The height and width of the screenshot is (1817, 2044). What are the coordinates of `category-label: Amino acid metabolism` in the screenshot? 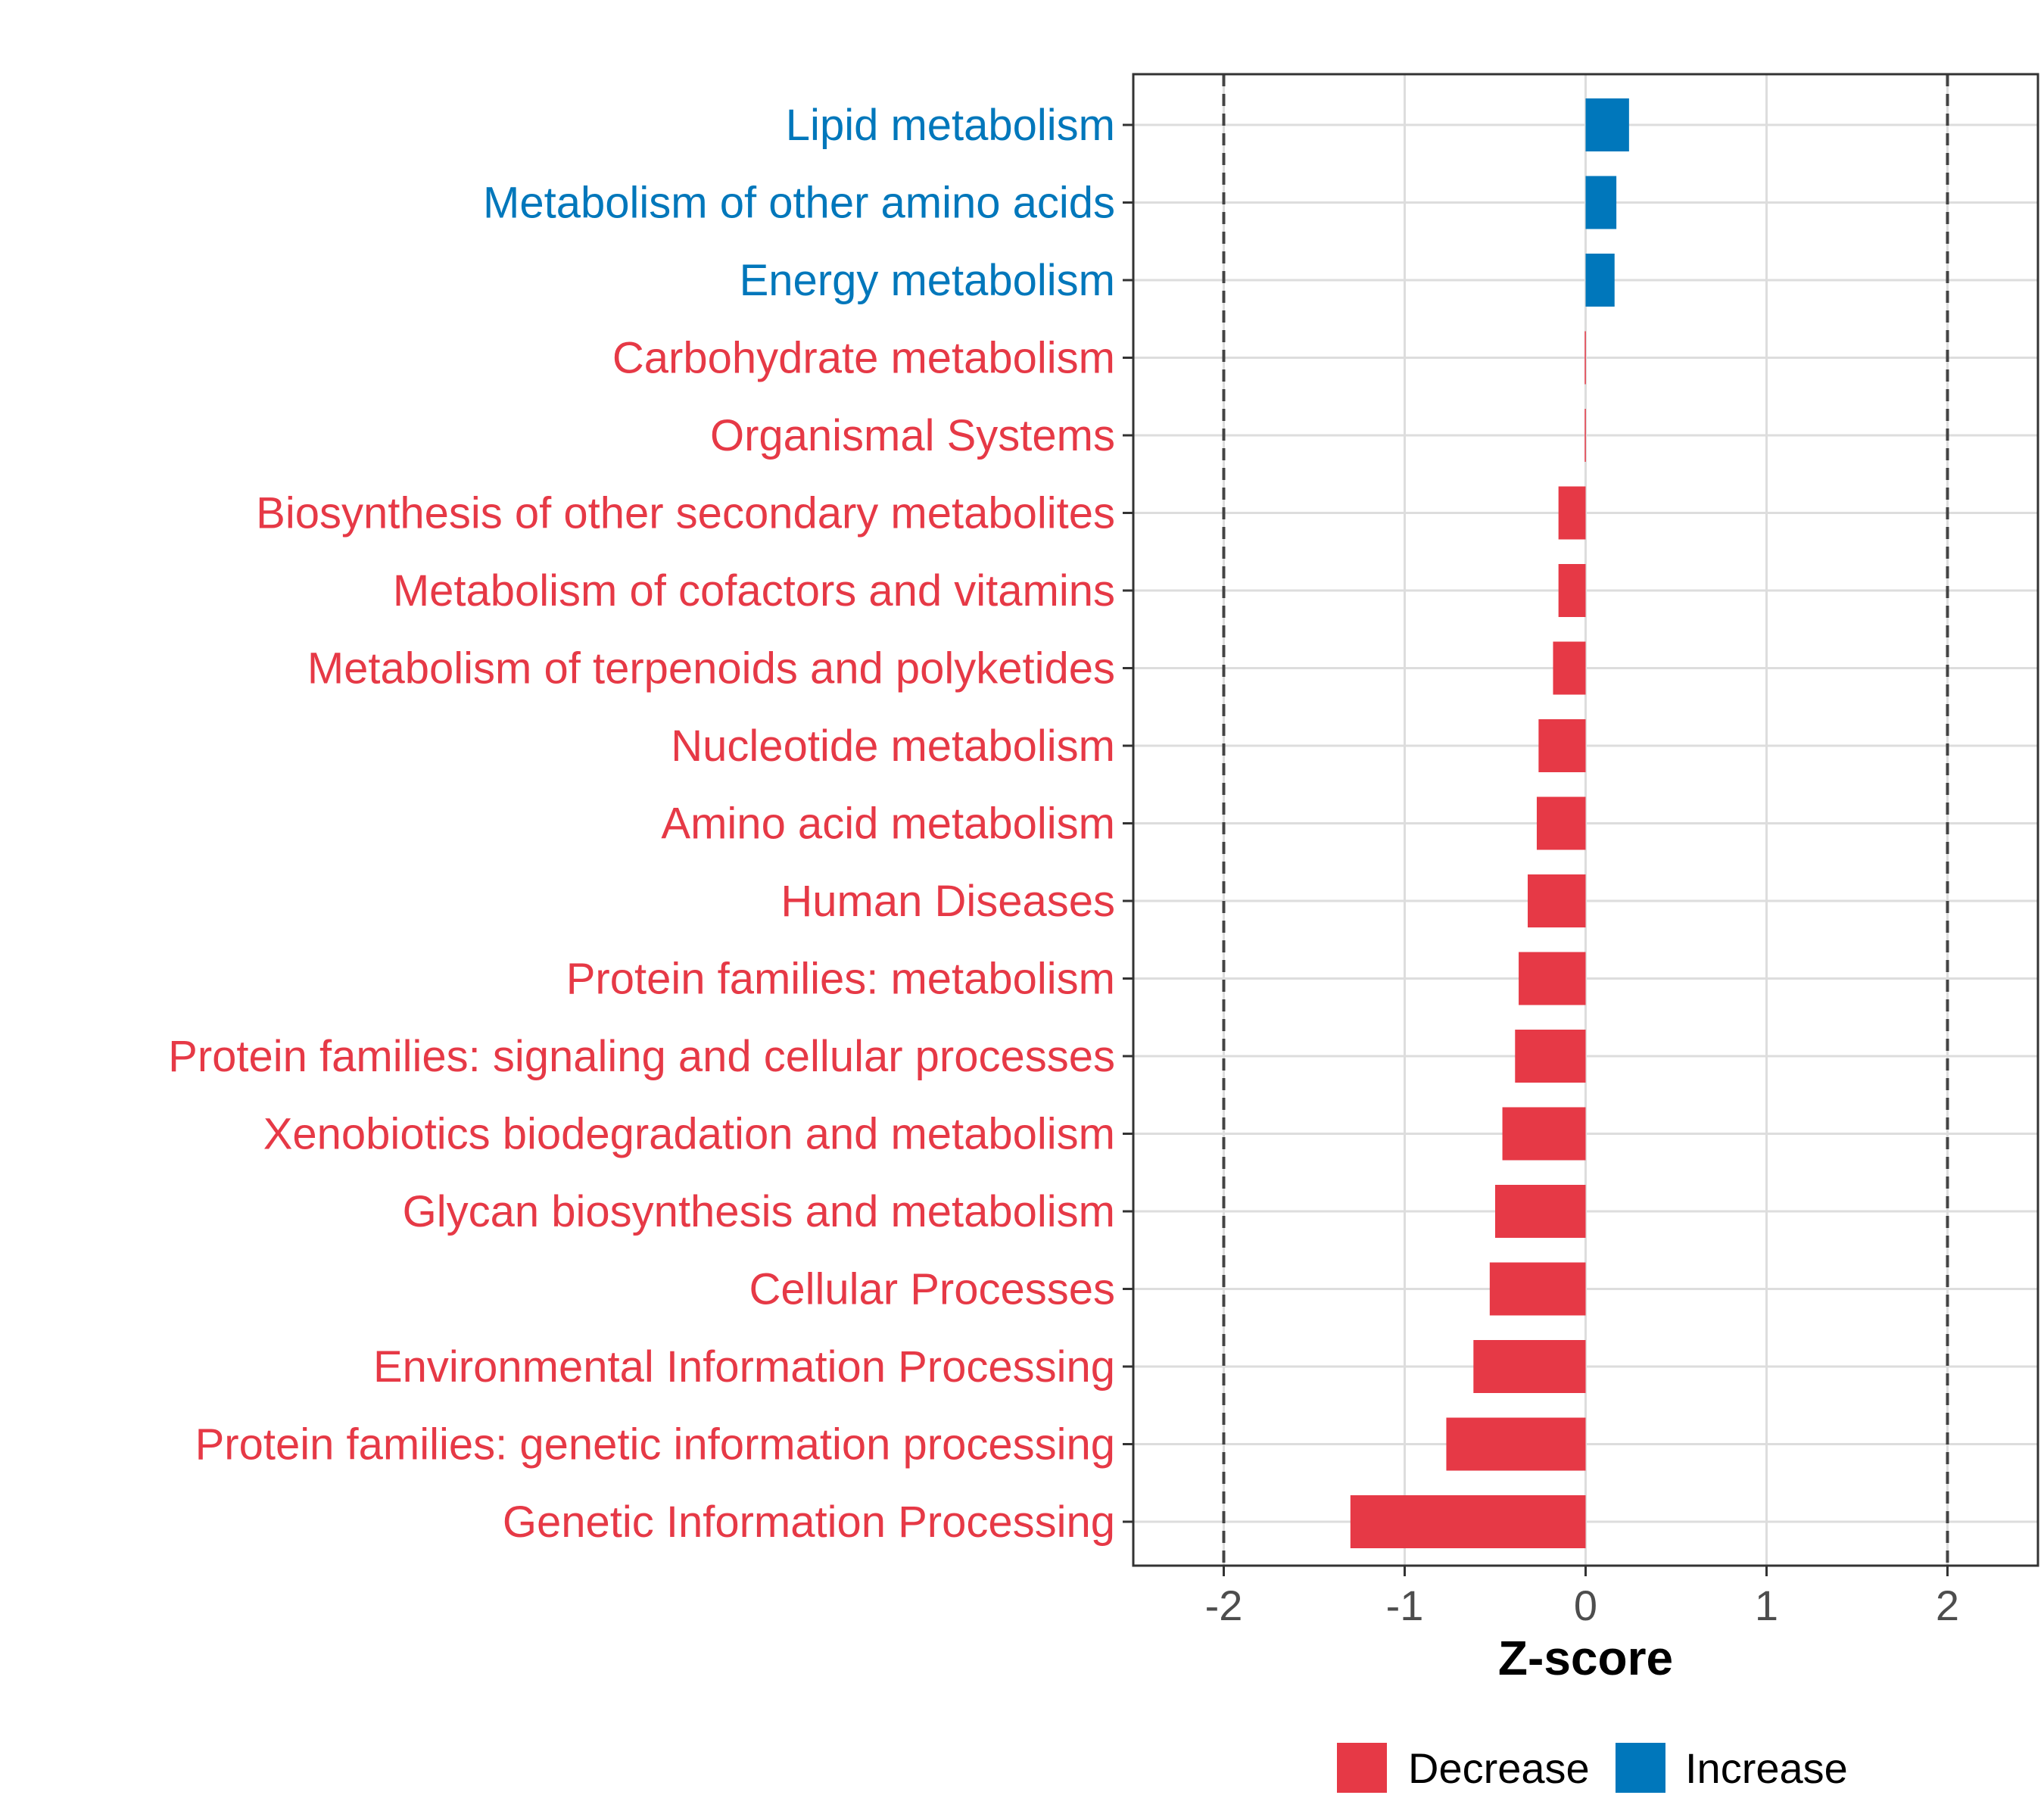 It's located at (888, 824).